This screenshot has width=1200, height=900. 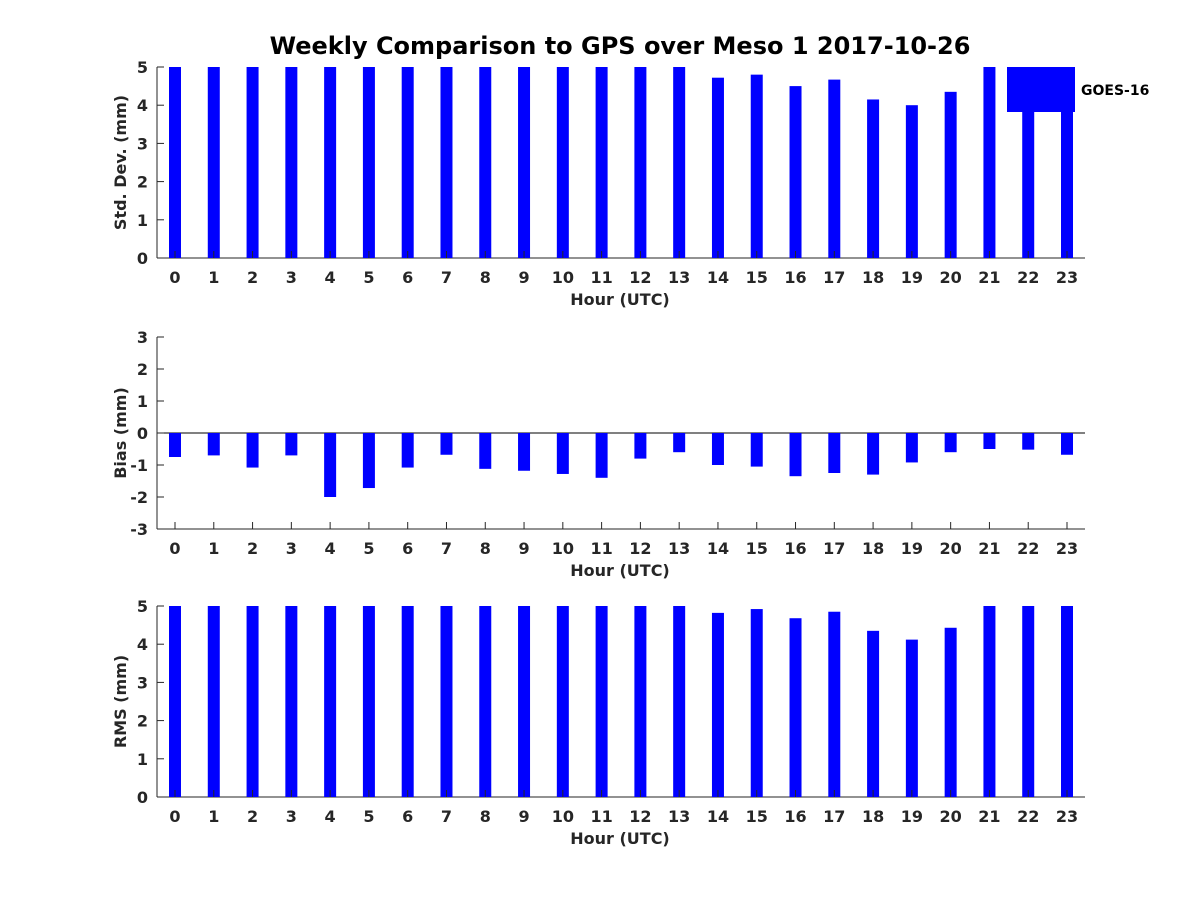 What do you see at coordinates (120, 162) in the screenshot?
I see `y-axis-label: Std. Dev. (mm)` at bounding box center [120, 162].